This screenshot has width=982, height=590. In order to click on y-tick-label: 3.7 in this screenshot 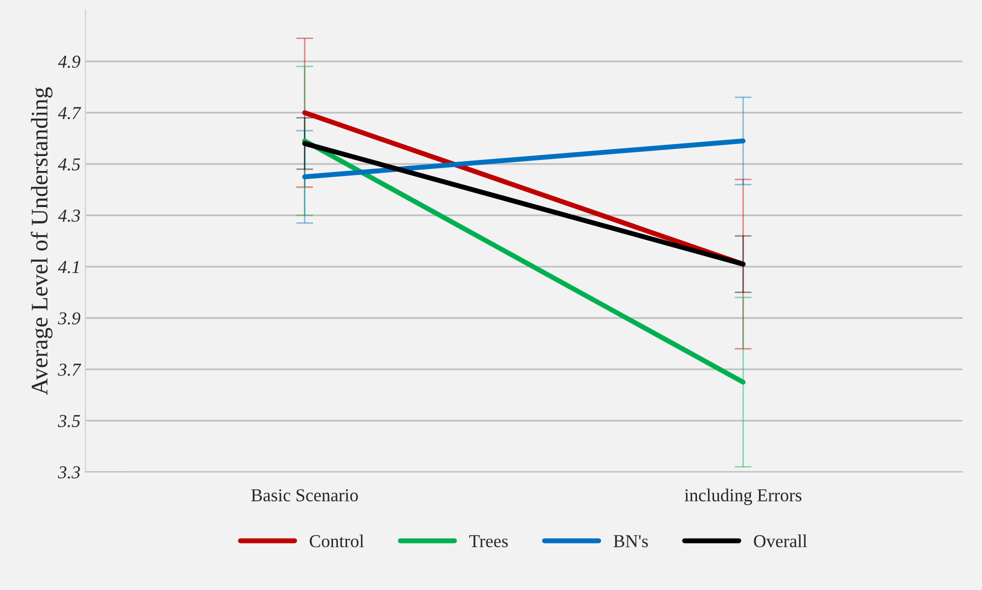, I will do `click(70, 370)`.